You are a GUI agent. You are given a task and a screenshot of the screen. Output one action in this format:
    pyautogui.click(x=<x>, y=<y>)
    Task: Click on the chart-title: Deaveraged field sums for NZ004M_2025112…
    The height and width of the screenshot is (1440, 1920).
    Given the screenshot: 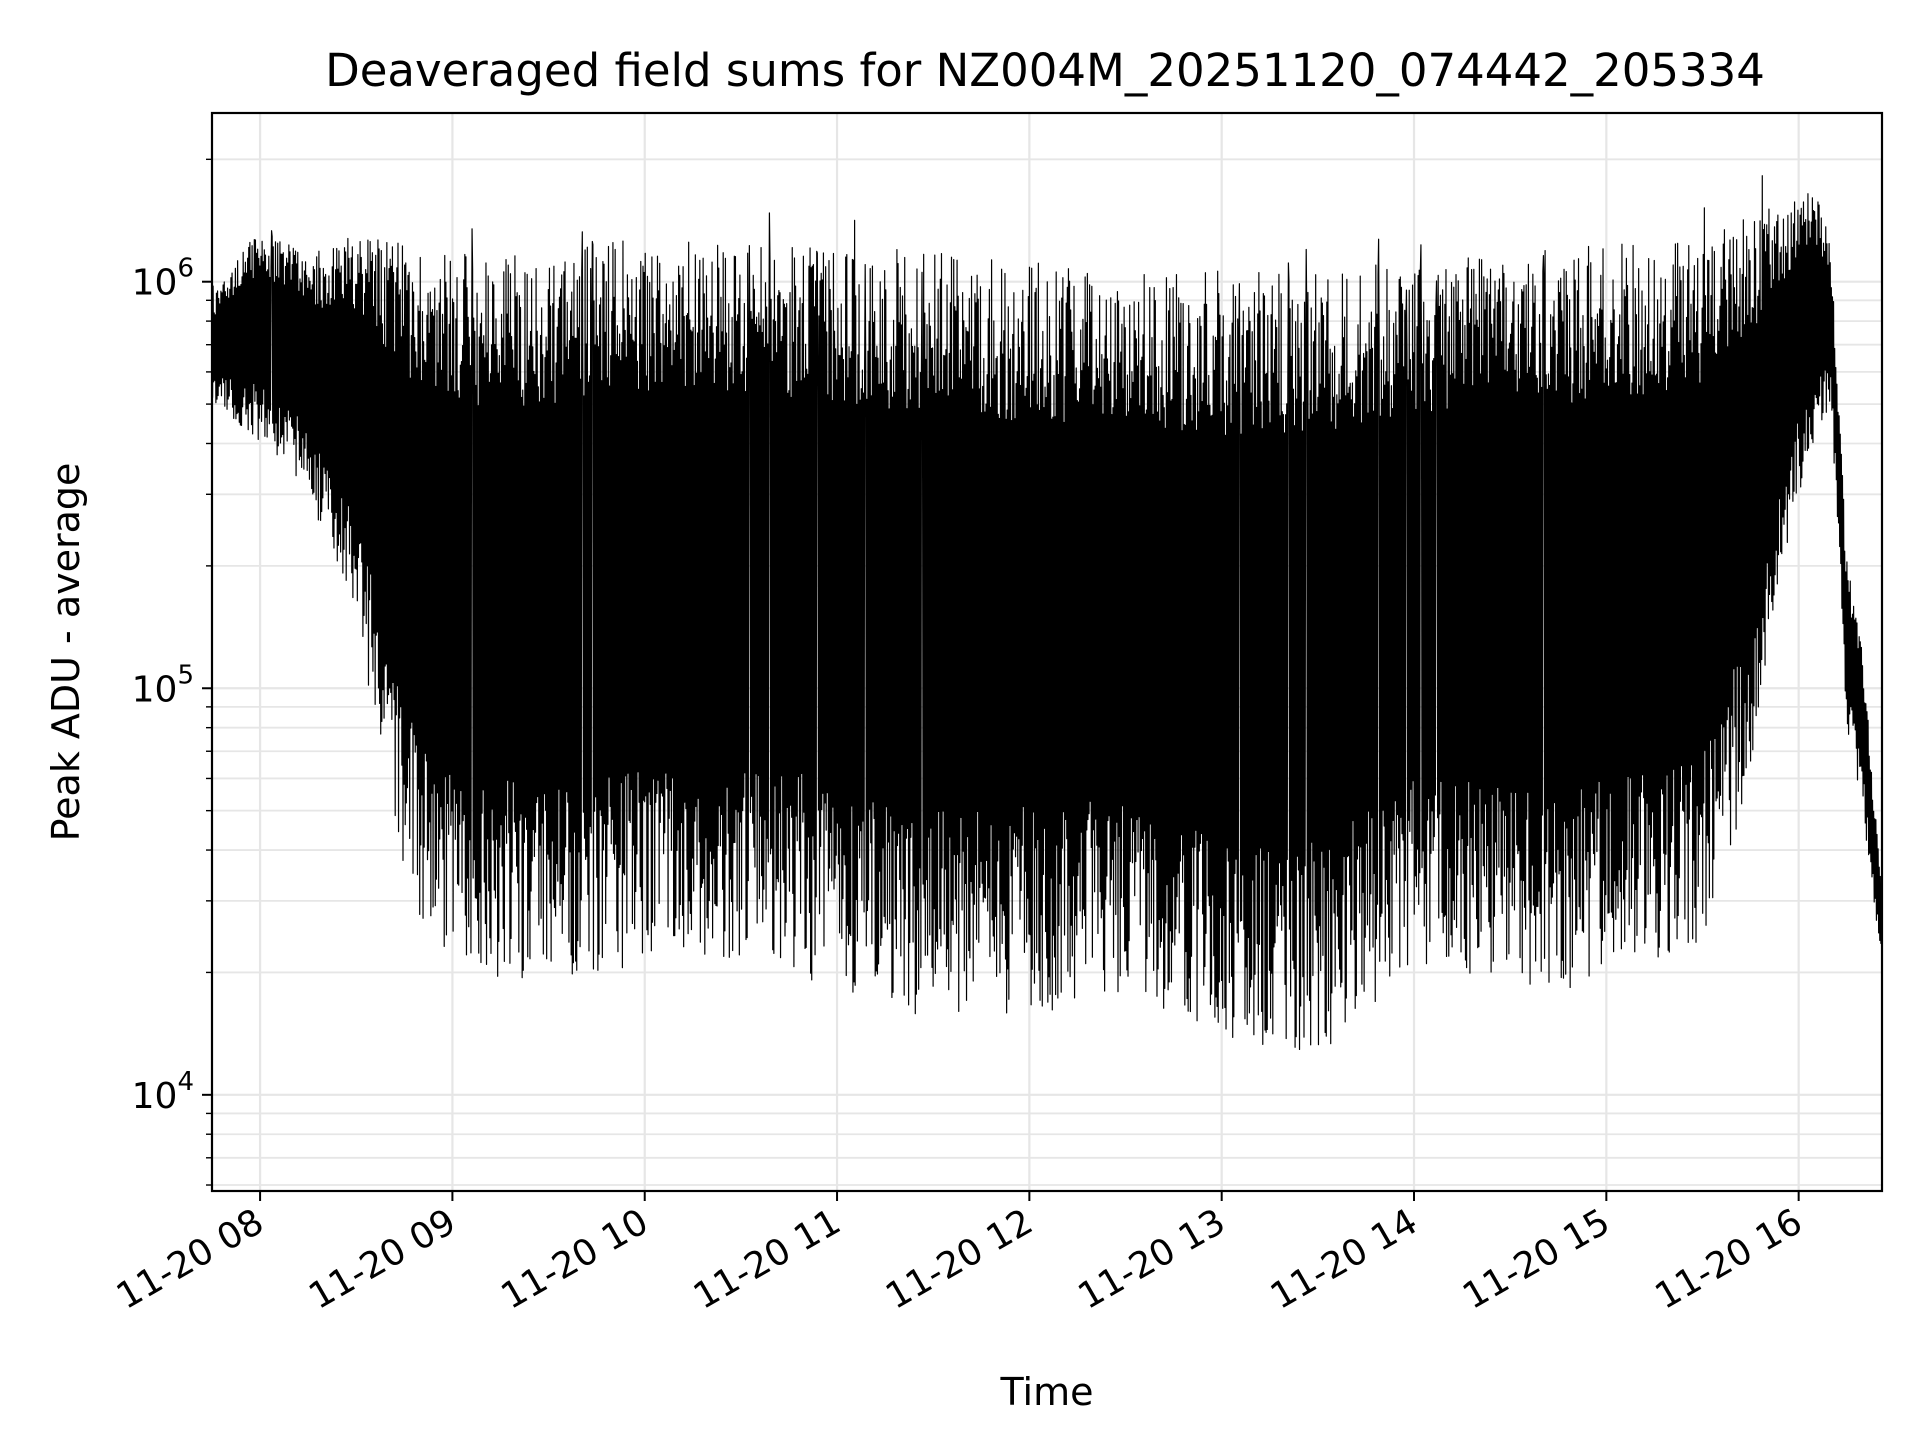 What is the action you would take?
    pyautogui.click(x=1045, y=70)
    